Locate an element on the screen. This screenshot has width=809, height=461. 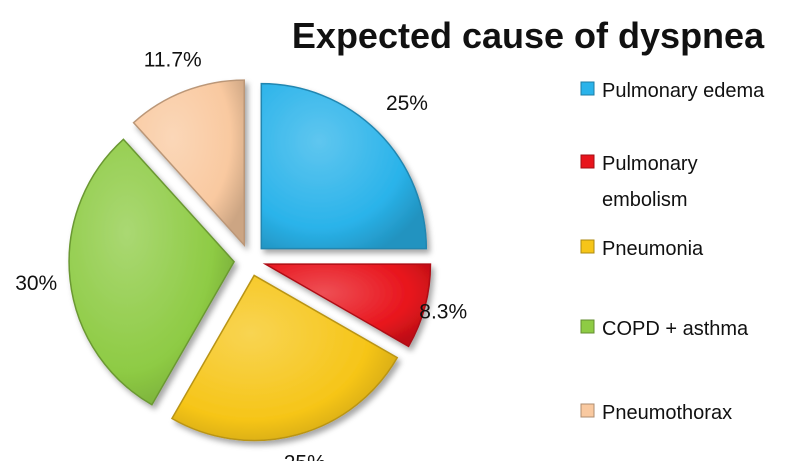
chart-title: Expected cause of dyspnea is located at coordinates (528, 35).